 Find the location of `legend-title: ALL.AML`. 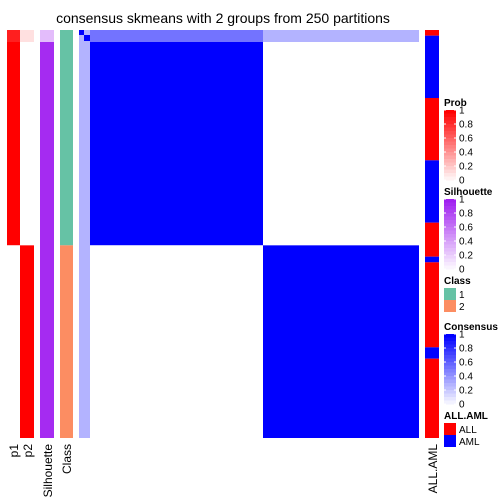

legend-title: ALL.AML is located at coordinates (466, 416).